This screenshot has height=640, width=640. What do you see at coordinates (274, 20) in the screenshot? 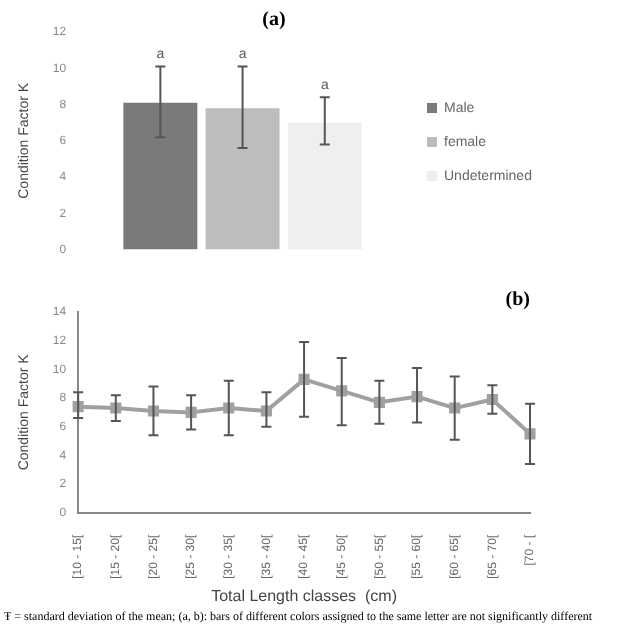
I see `chart-title: (a)` at bounding box center [274, 20].